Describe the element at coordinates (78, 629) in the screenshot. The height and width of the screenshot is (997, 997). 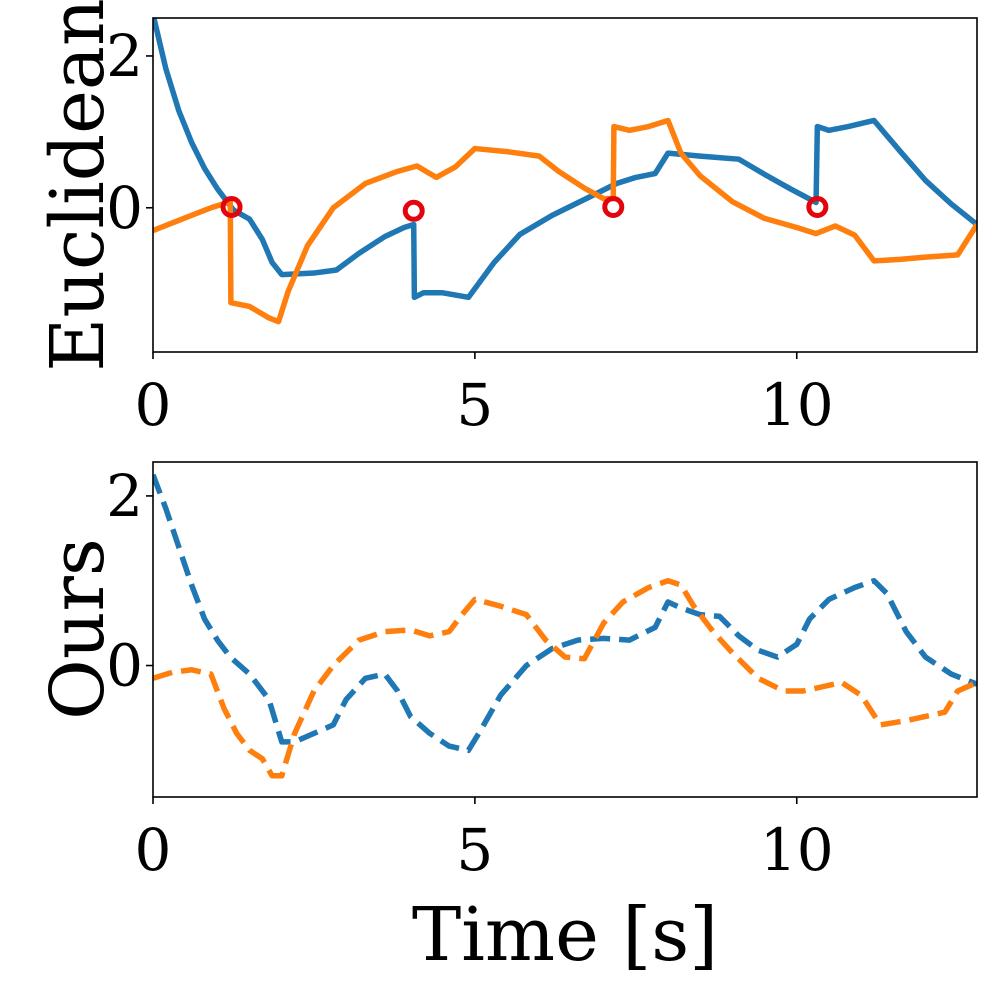
I see `y-axis-label: Ours` at that location.